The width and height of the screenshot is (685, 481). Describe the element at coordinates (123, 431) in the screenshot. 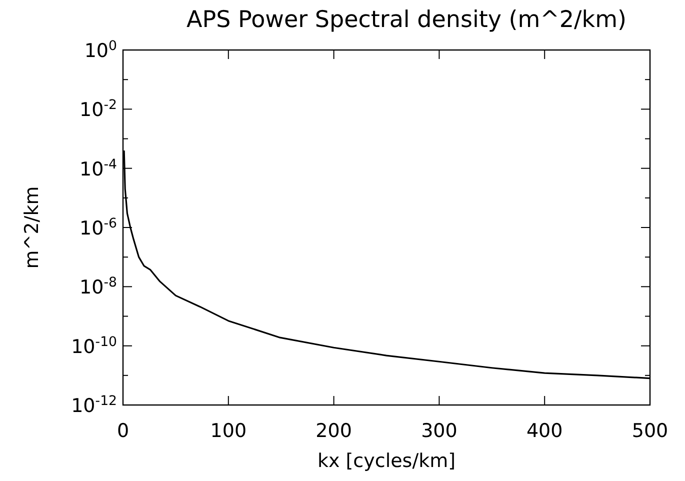

I see `x-tick-label: 0` at that location.